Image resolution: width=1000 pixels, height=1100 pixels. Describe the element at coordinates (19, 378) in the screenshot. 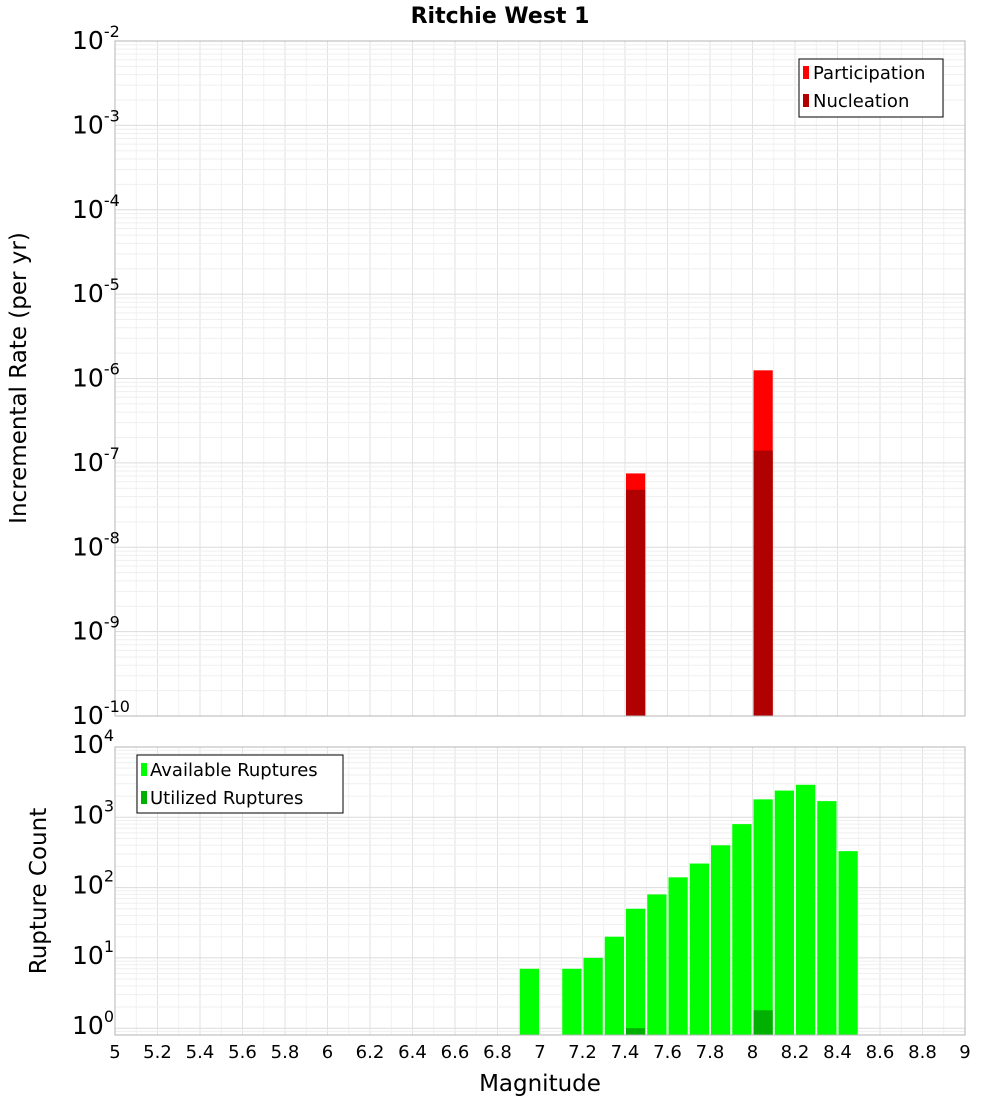

I see `rate-y-axis-label: Incremental Rate (per yr)` at that location.